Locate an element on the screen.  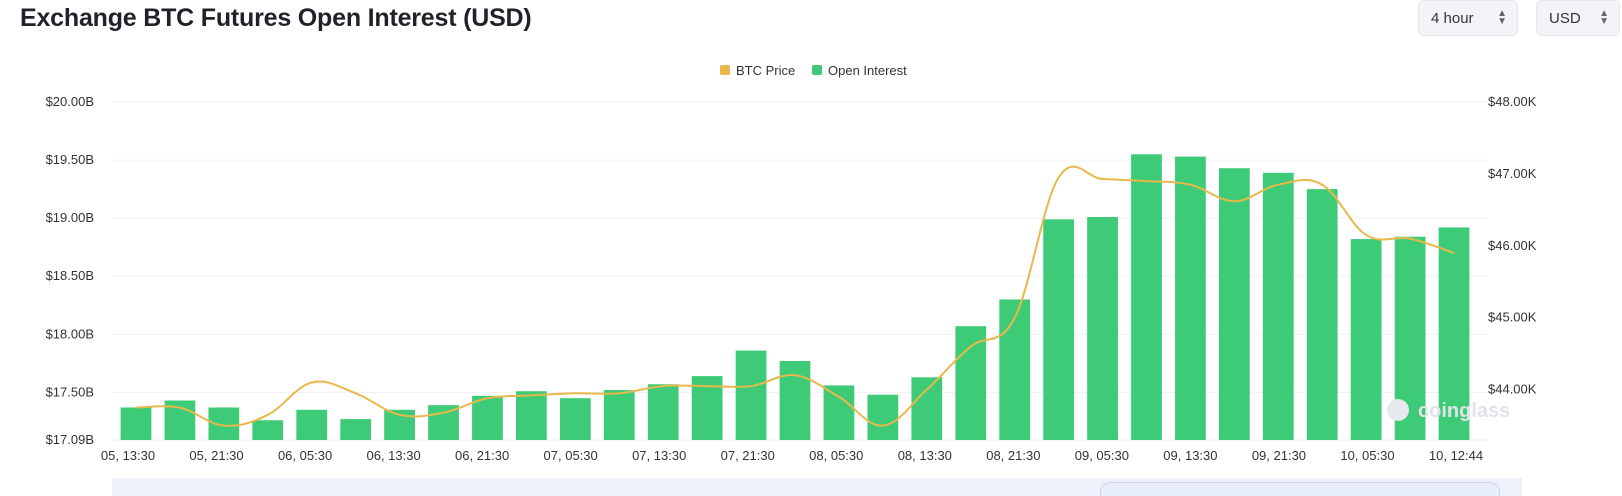
right-axis-tick-label: $46.00K is located at coordinates (1512, 245).